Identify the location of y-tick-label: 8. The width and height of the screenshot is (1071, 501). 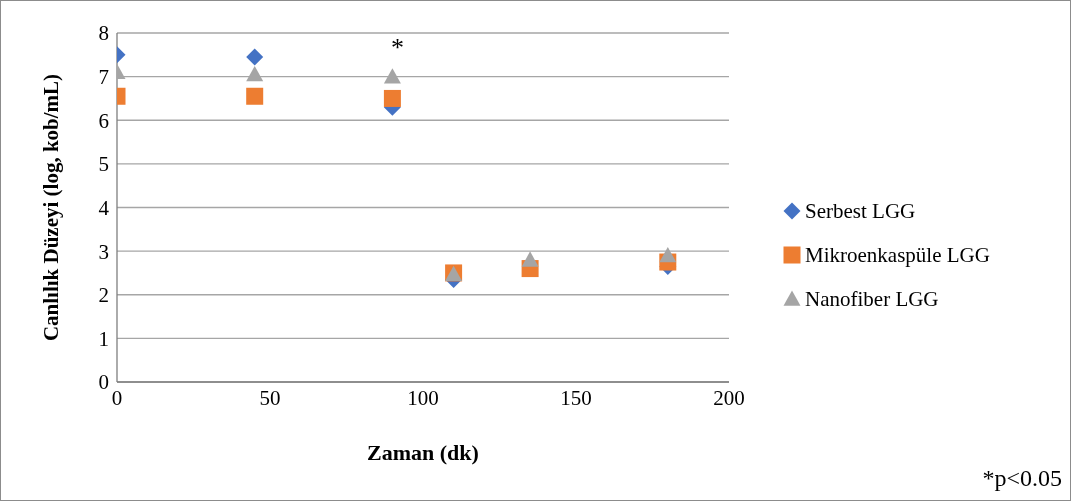
(103, 33).